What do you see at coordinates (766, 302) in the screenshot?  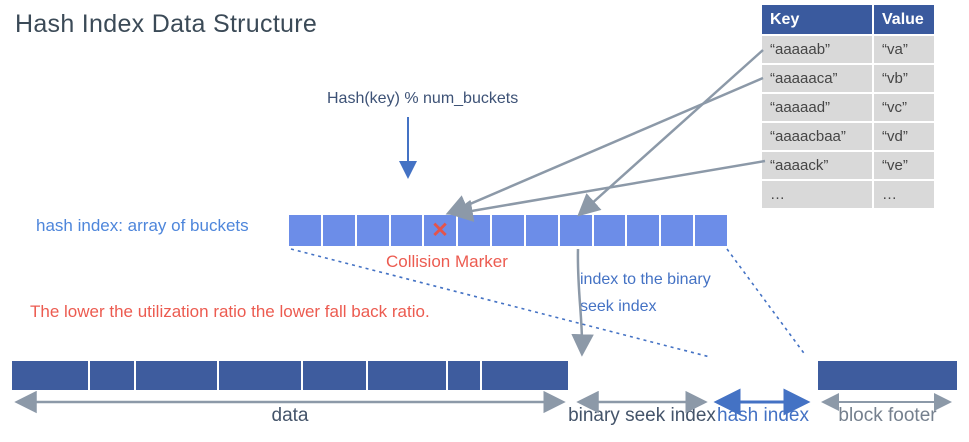 I see `dotted-line-array-right-to-hash-block` at bounding box center [766, 302].